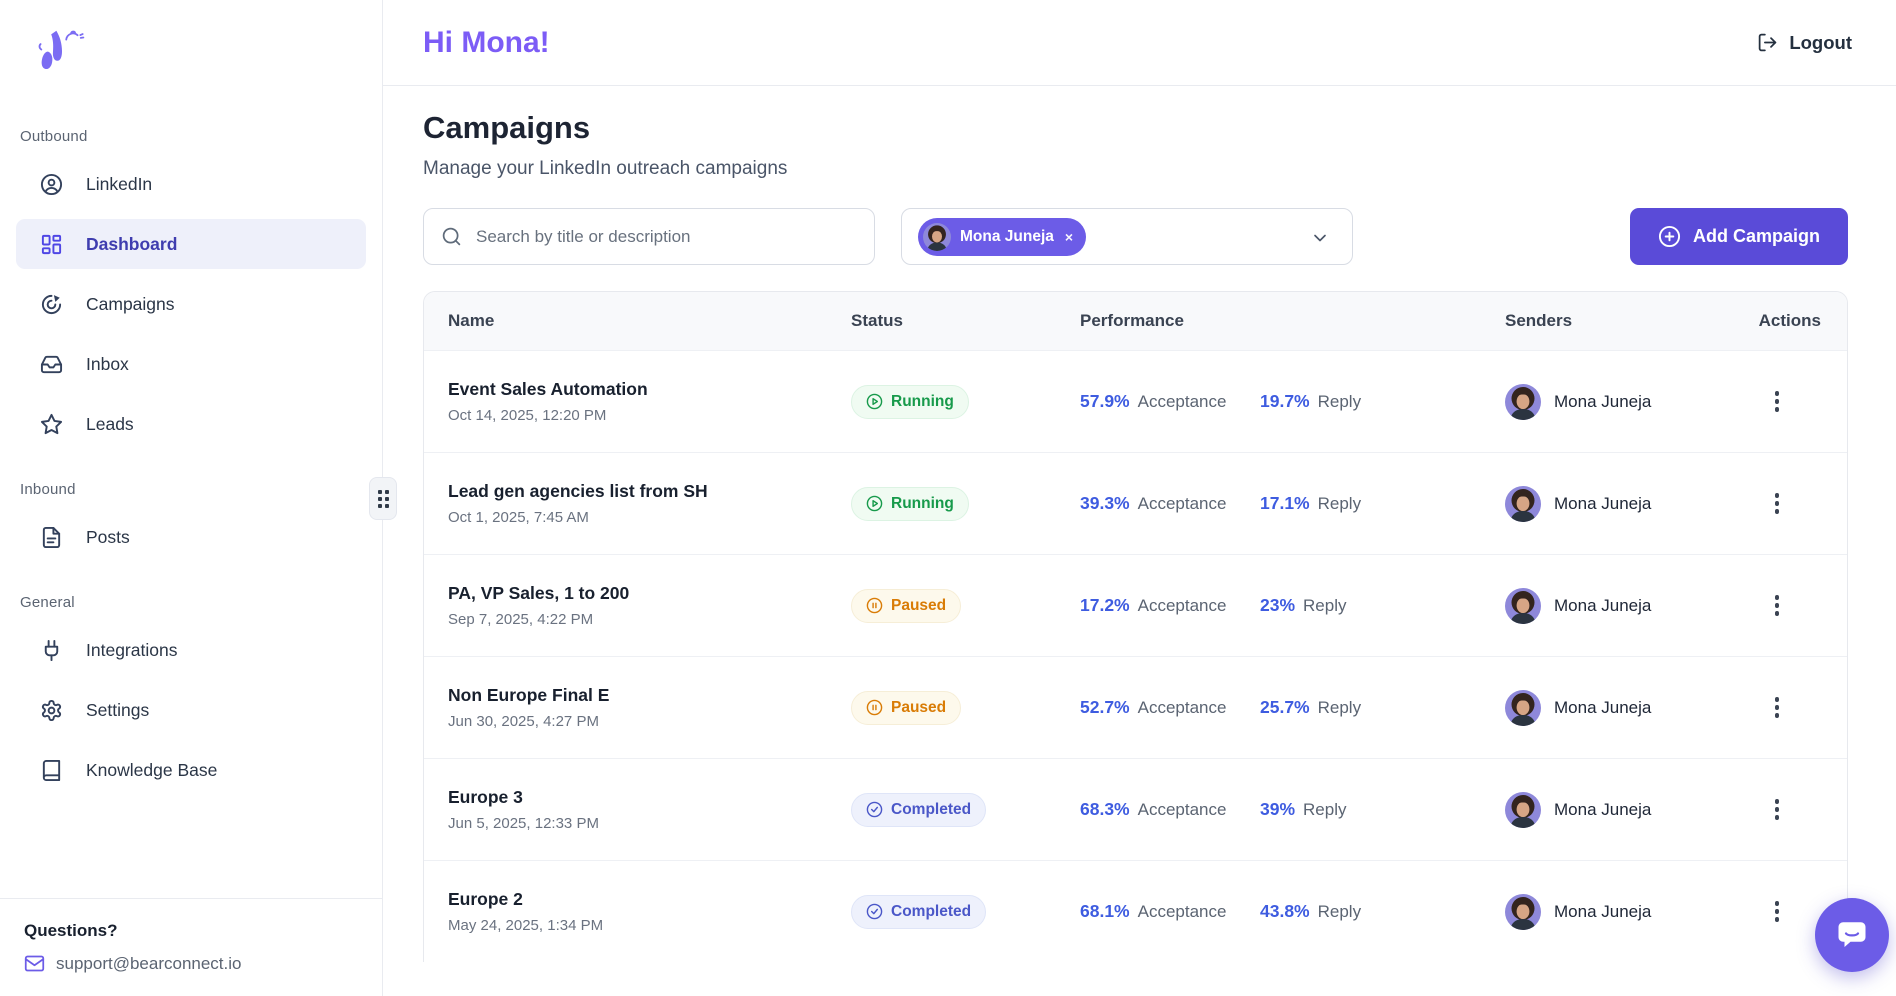  Describe the element at coordinates (507, 127) in the screenshot. I see `page-title: Campaigns` at that location.